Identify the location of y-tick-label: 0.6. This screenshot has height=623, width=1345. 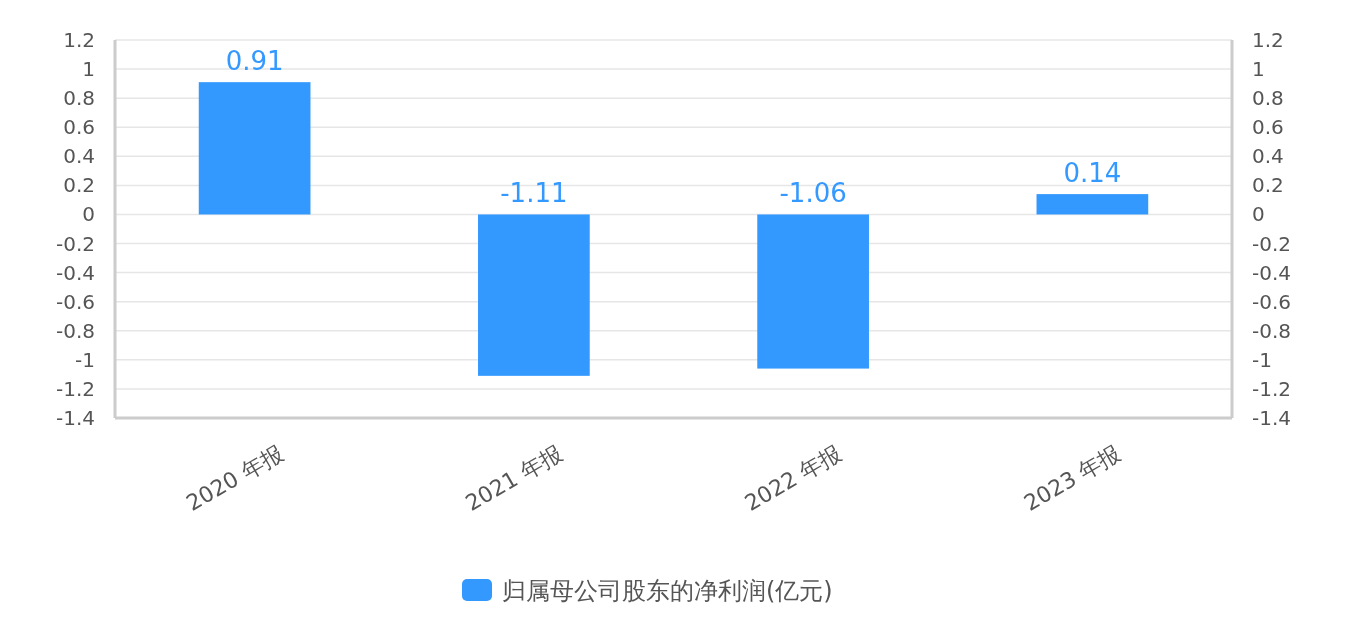
(79, 127).